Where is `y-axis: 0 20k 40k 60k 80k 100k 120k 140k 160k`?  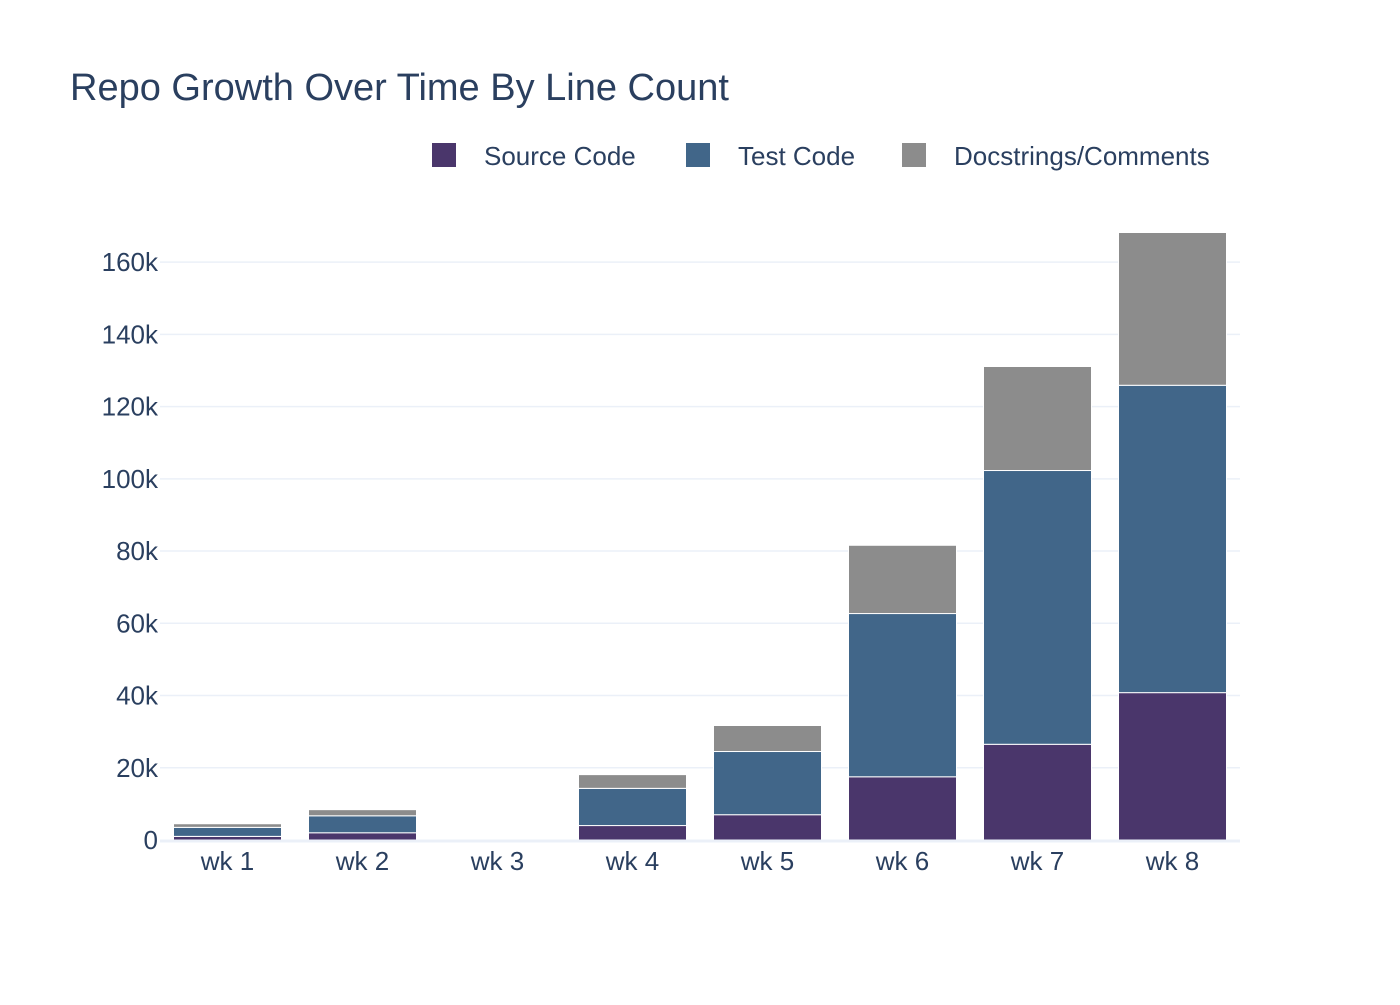 y-axis: 0 20k 40k 60k 80k 100k 120k 140k 160k is located at coordinates (130, 551).